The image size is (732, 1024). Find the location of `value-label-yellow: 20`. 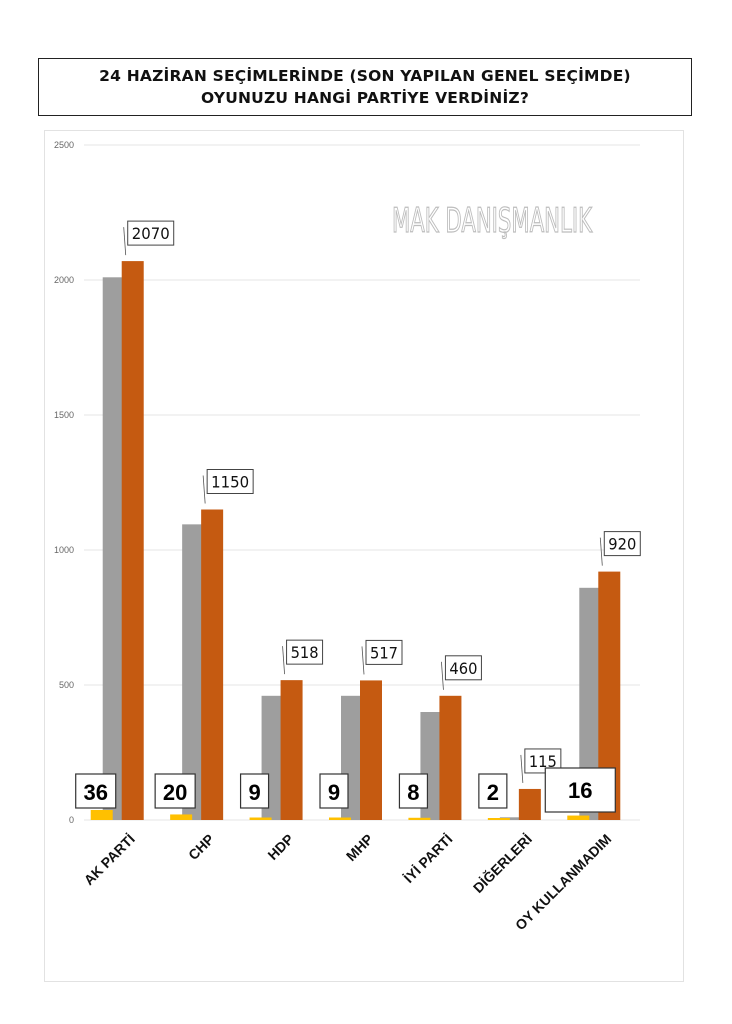

value-label-yellow: 20 is located at coordinates (175, 792).